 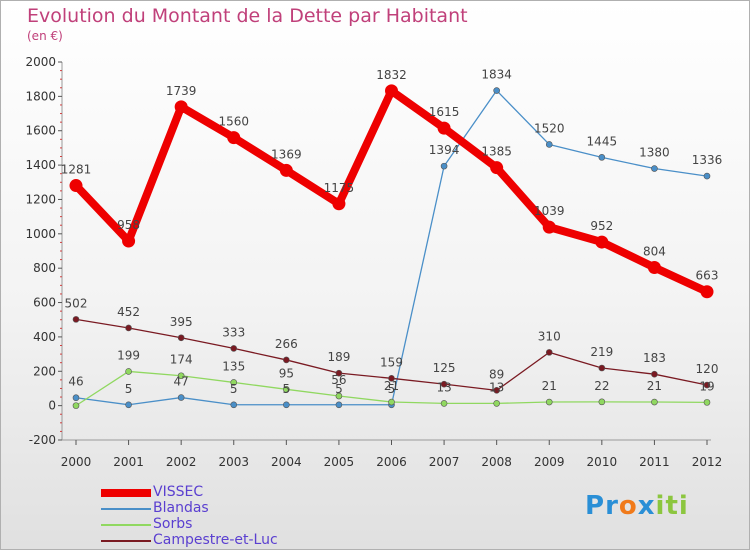 What do you see at coordinates (52, 406) in the screenshot?
I see `y-tick-label: 0` at bounding box center [52, 406].